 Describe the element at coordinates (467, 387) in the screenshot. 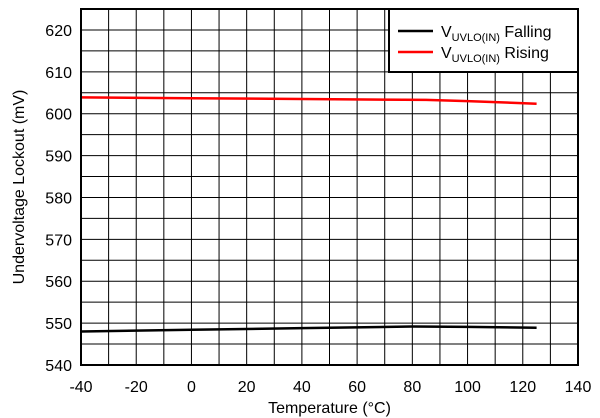

I see `x-tick-label: 100` at that location.